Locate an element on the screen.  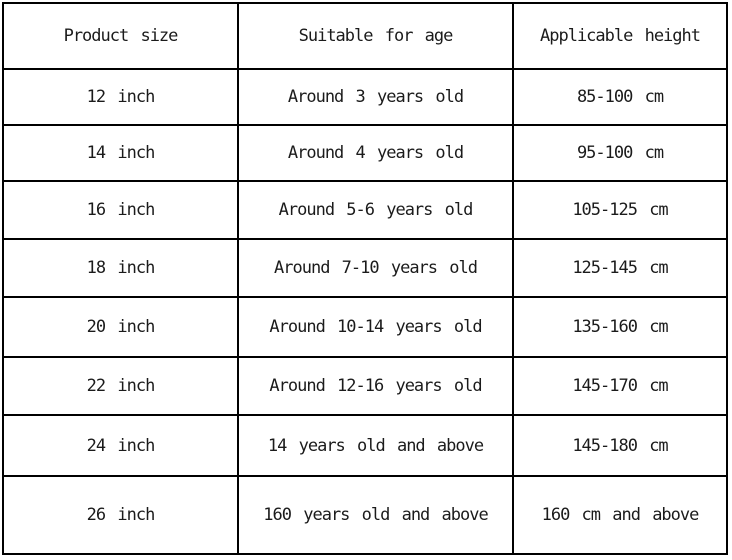
cell-suitable-age: Around 7-10 years old is located at coordinates (375, 268).